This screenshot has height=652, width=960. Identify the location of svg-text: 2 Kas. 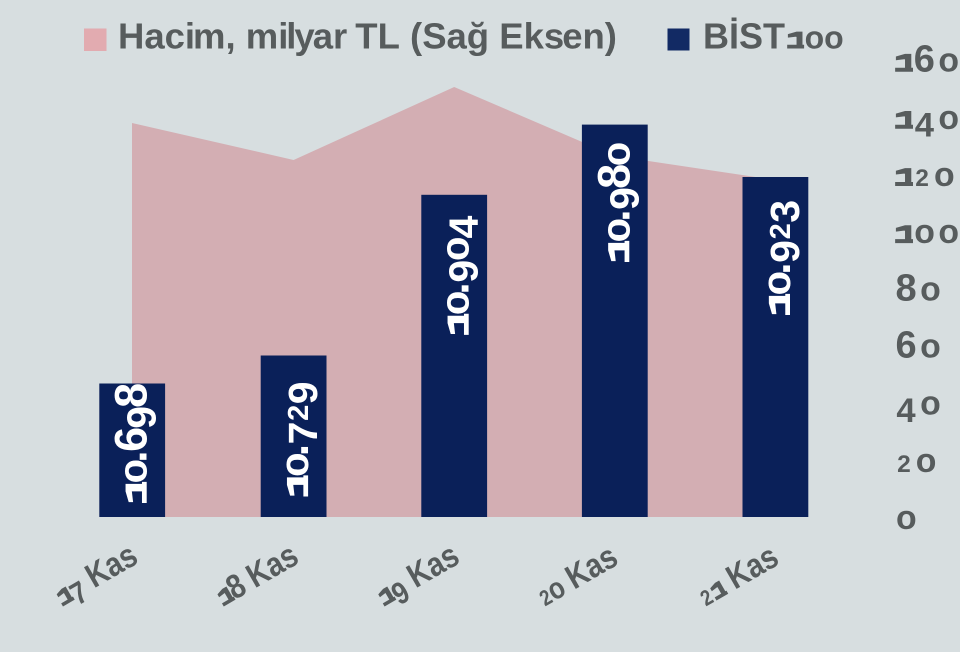
(737, 574).